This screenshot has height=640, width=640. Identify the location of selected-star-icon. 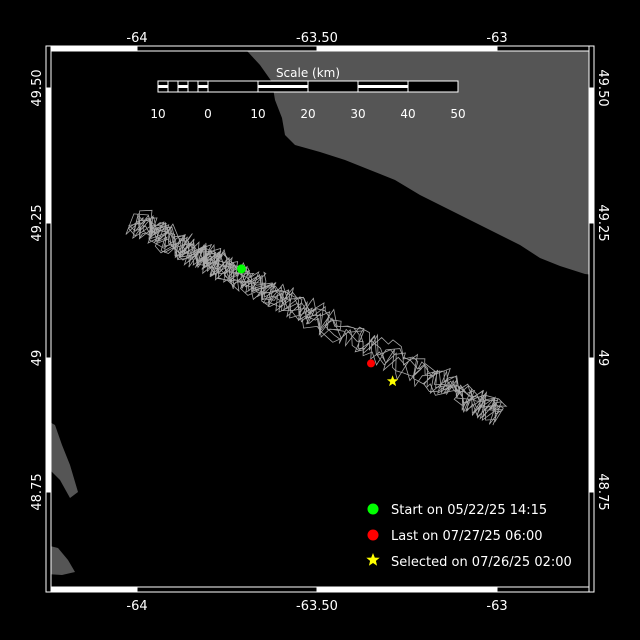
(373, 559).